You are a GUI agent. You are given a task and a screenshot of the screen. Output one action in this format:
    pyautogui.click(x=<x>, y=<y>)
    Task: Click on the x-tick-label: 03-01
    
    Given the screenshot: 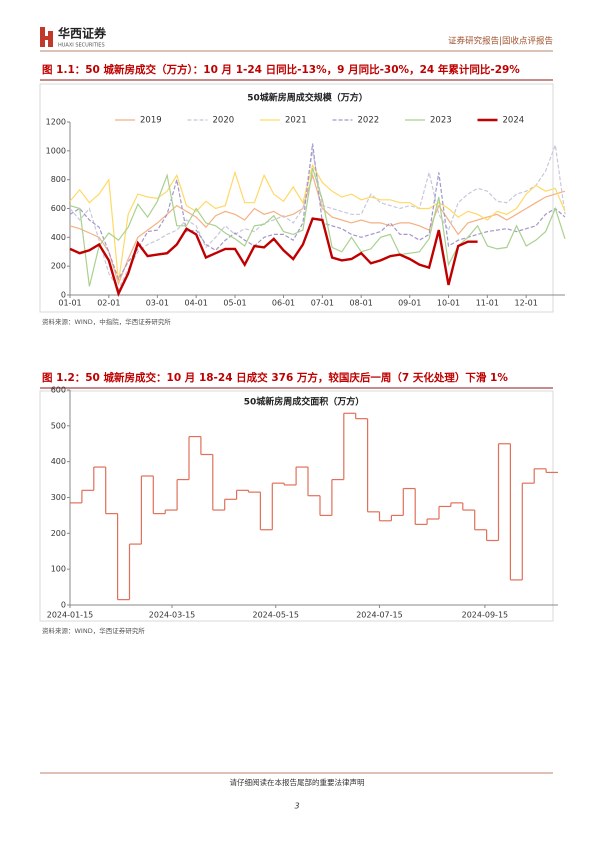 What is the action you would take?
    pyautogui.click(x=157, y=303)
    